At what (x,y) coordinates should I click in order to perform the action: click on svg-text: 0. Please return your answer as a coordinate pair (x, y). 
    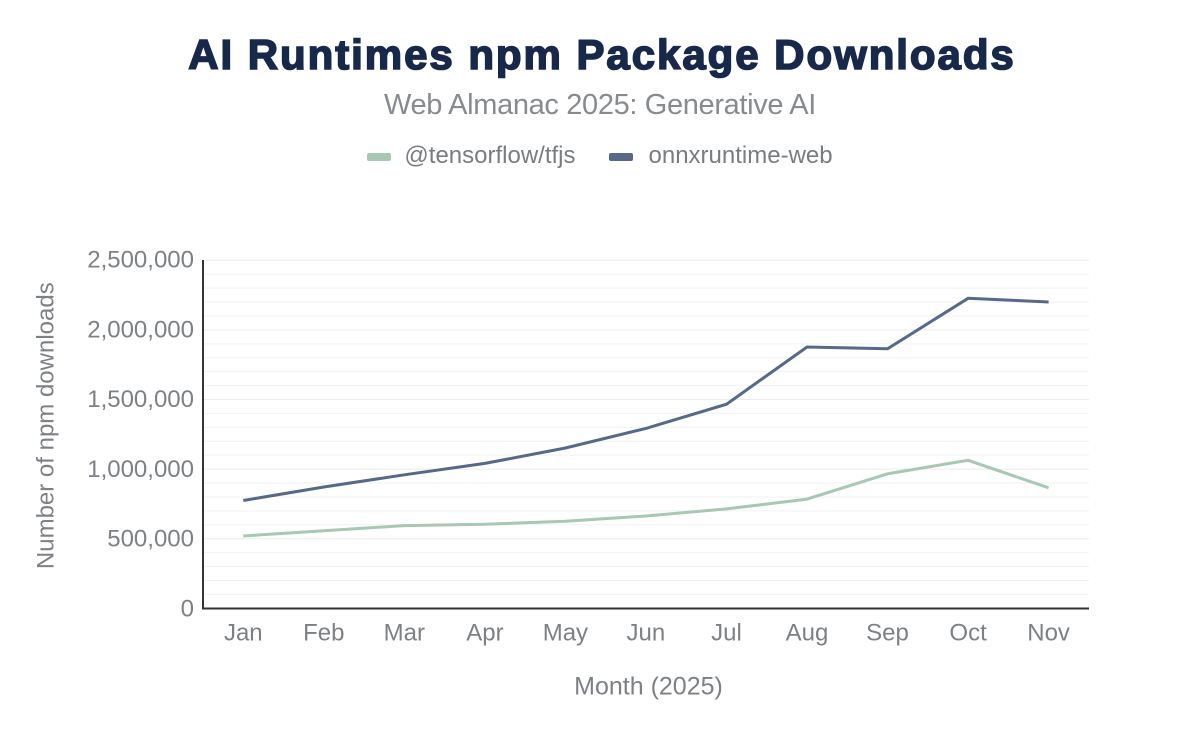
    Looking at the image, I should click on (187, 609).